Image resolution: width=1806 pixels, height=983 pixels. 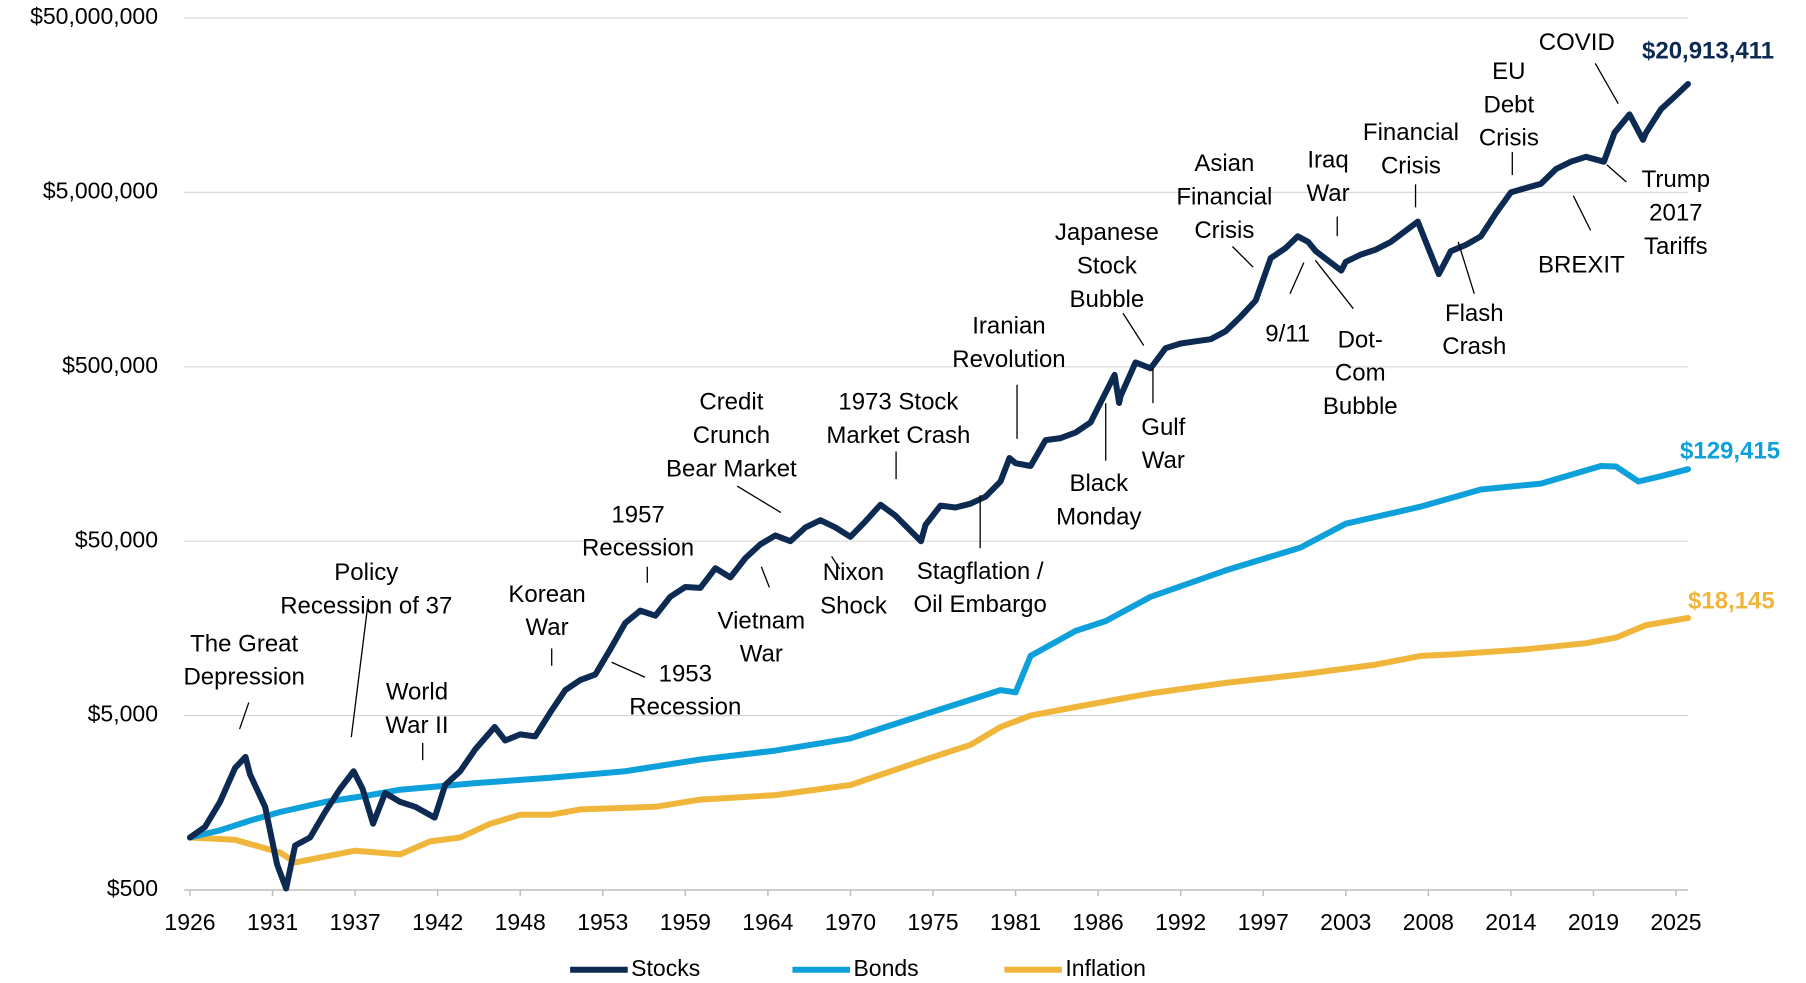 I want to click on y-tick-label: $5,000, so click(x=123, y=714).